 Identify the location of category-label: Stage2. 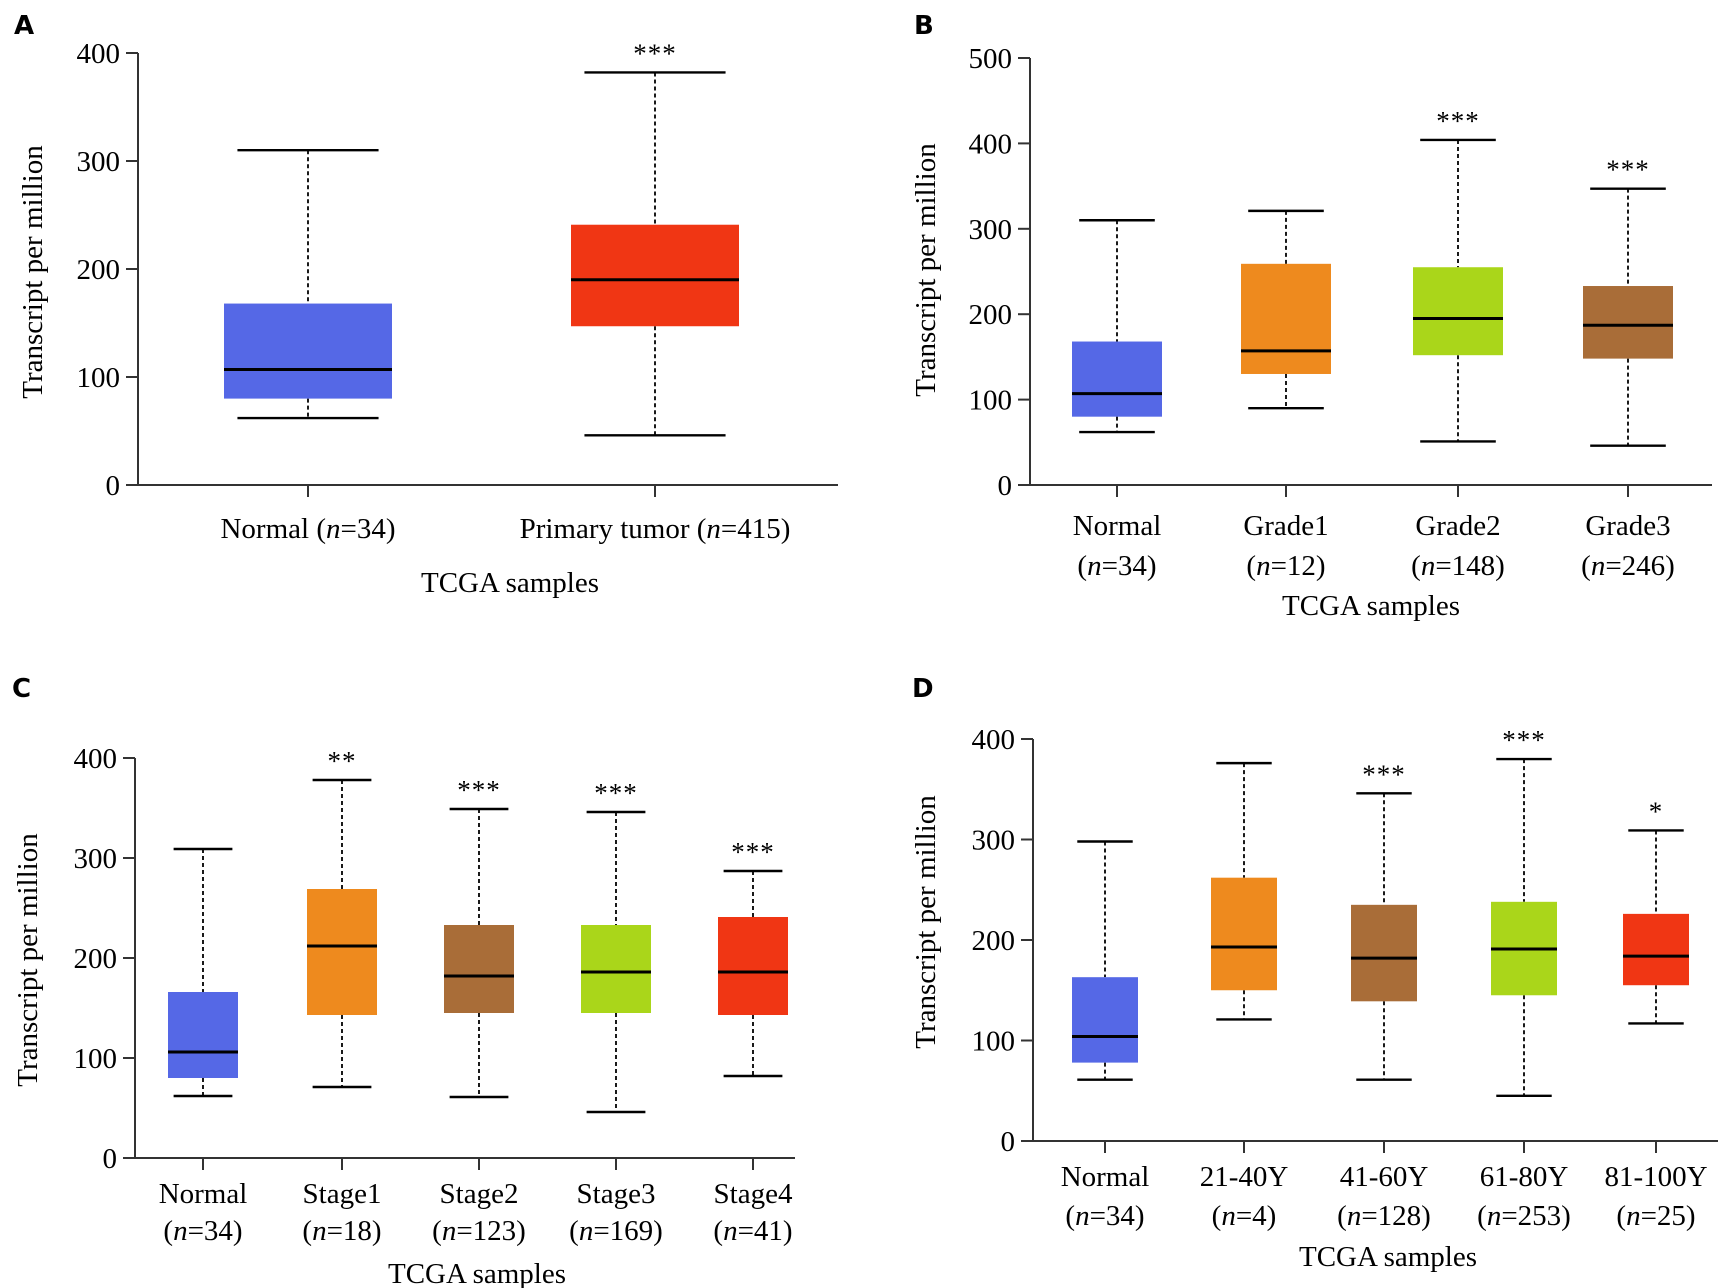
(479, 1194).